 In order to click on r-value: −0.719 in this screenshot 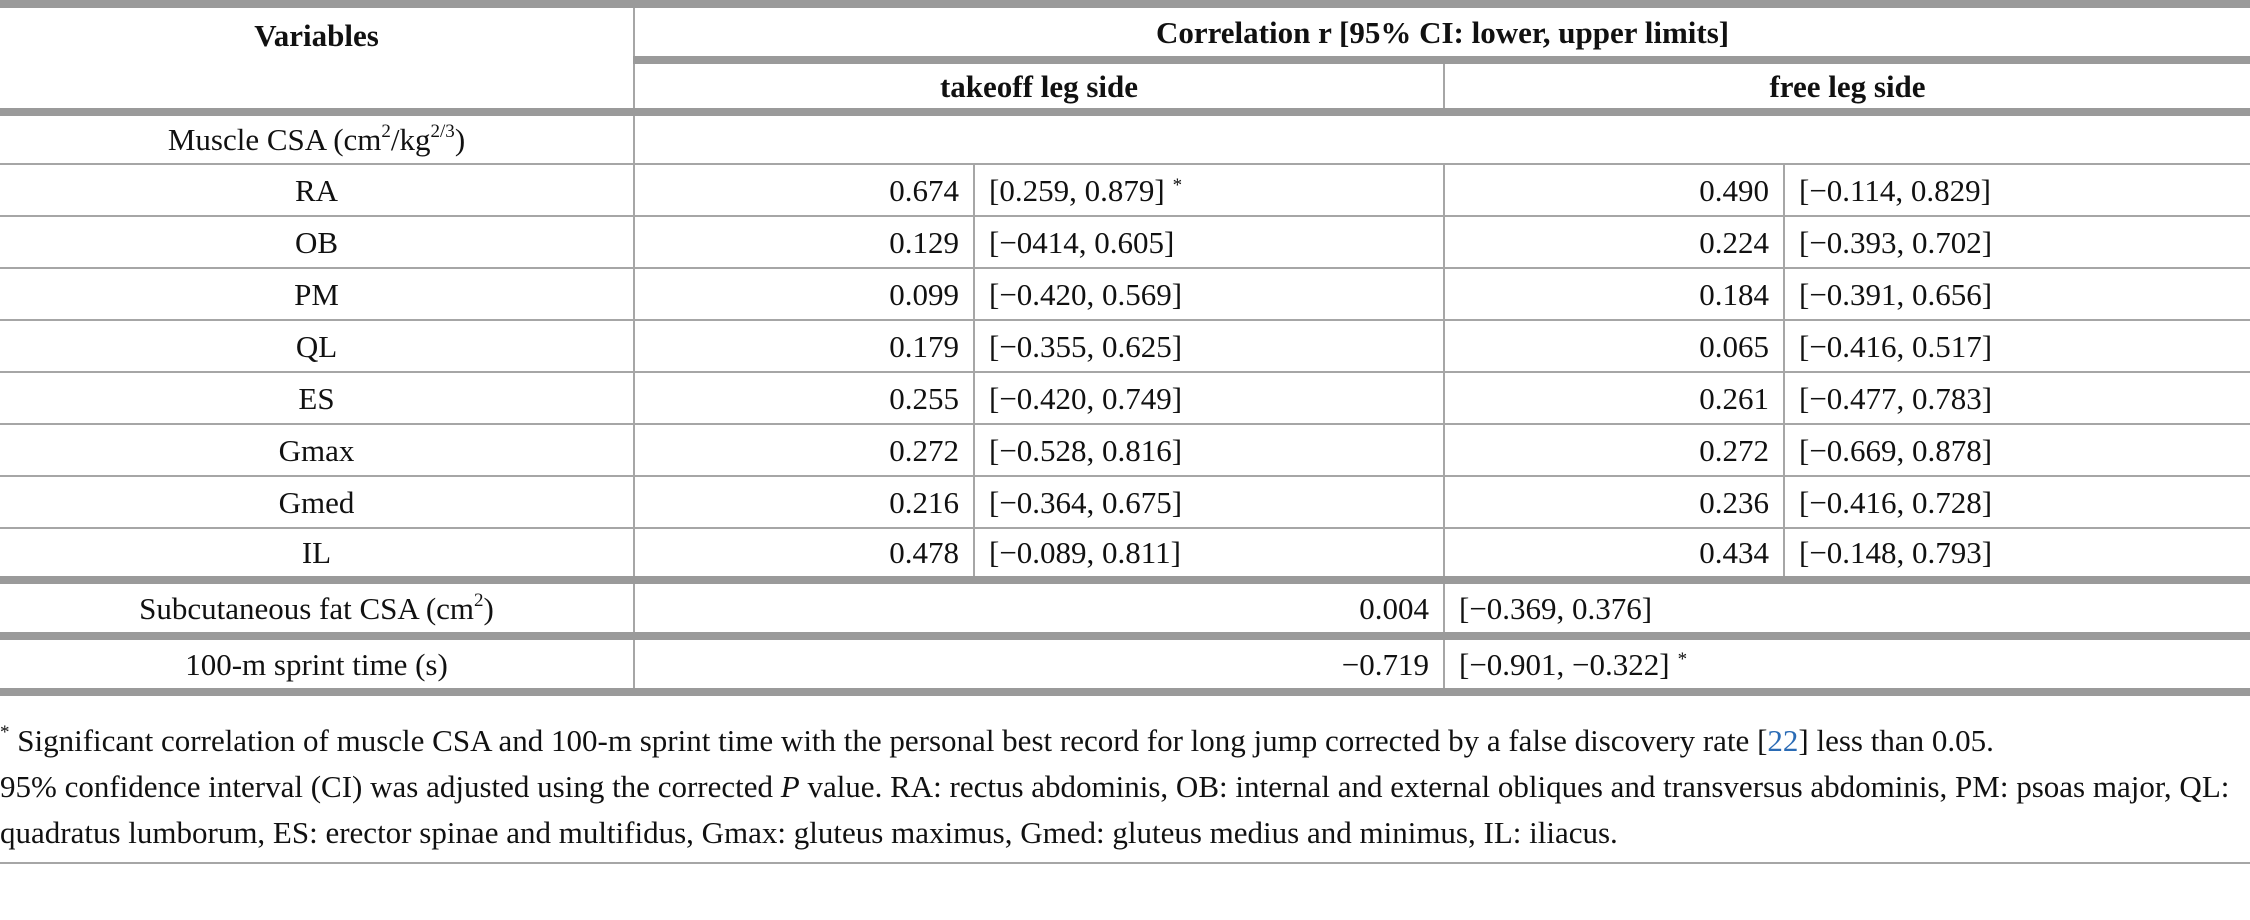, I will do `click(1038, 664)`.